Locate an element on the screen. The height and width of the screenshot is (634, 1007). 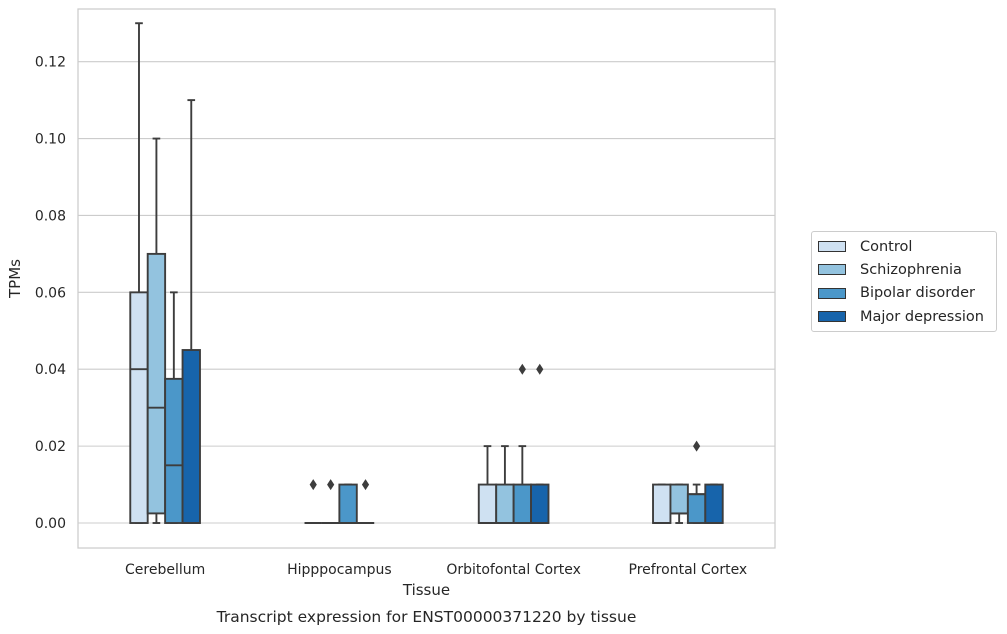
y-tick-label: 0.02 is located at coordinates (50, 447).